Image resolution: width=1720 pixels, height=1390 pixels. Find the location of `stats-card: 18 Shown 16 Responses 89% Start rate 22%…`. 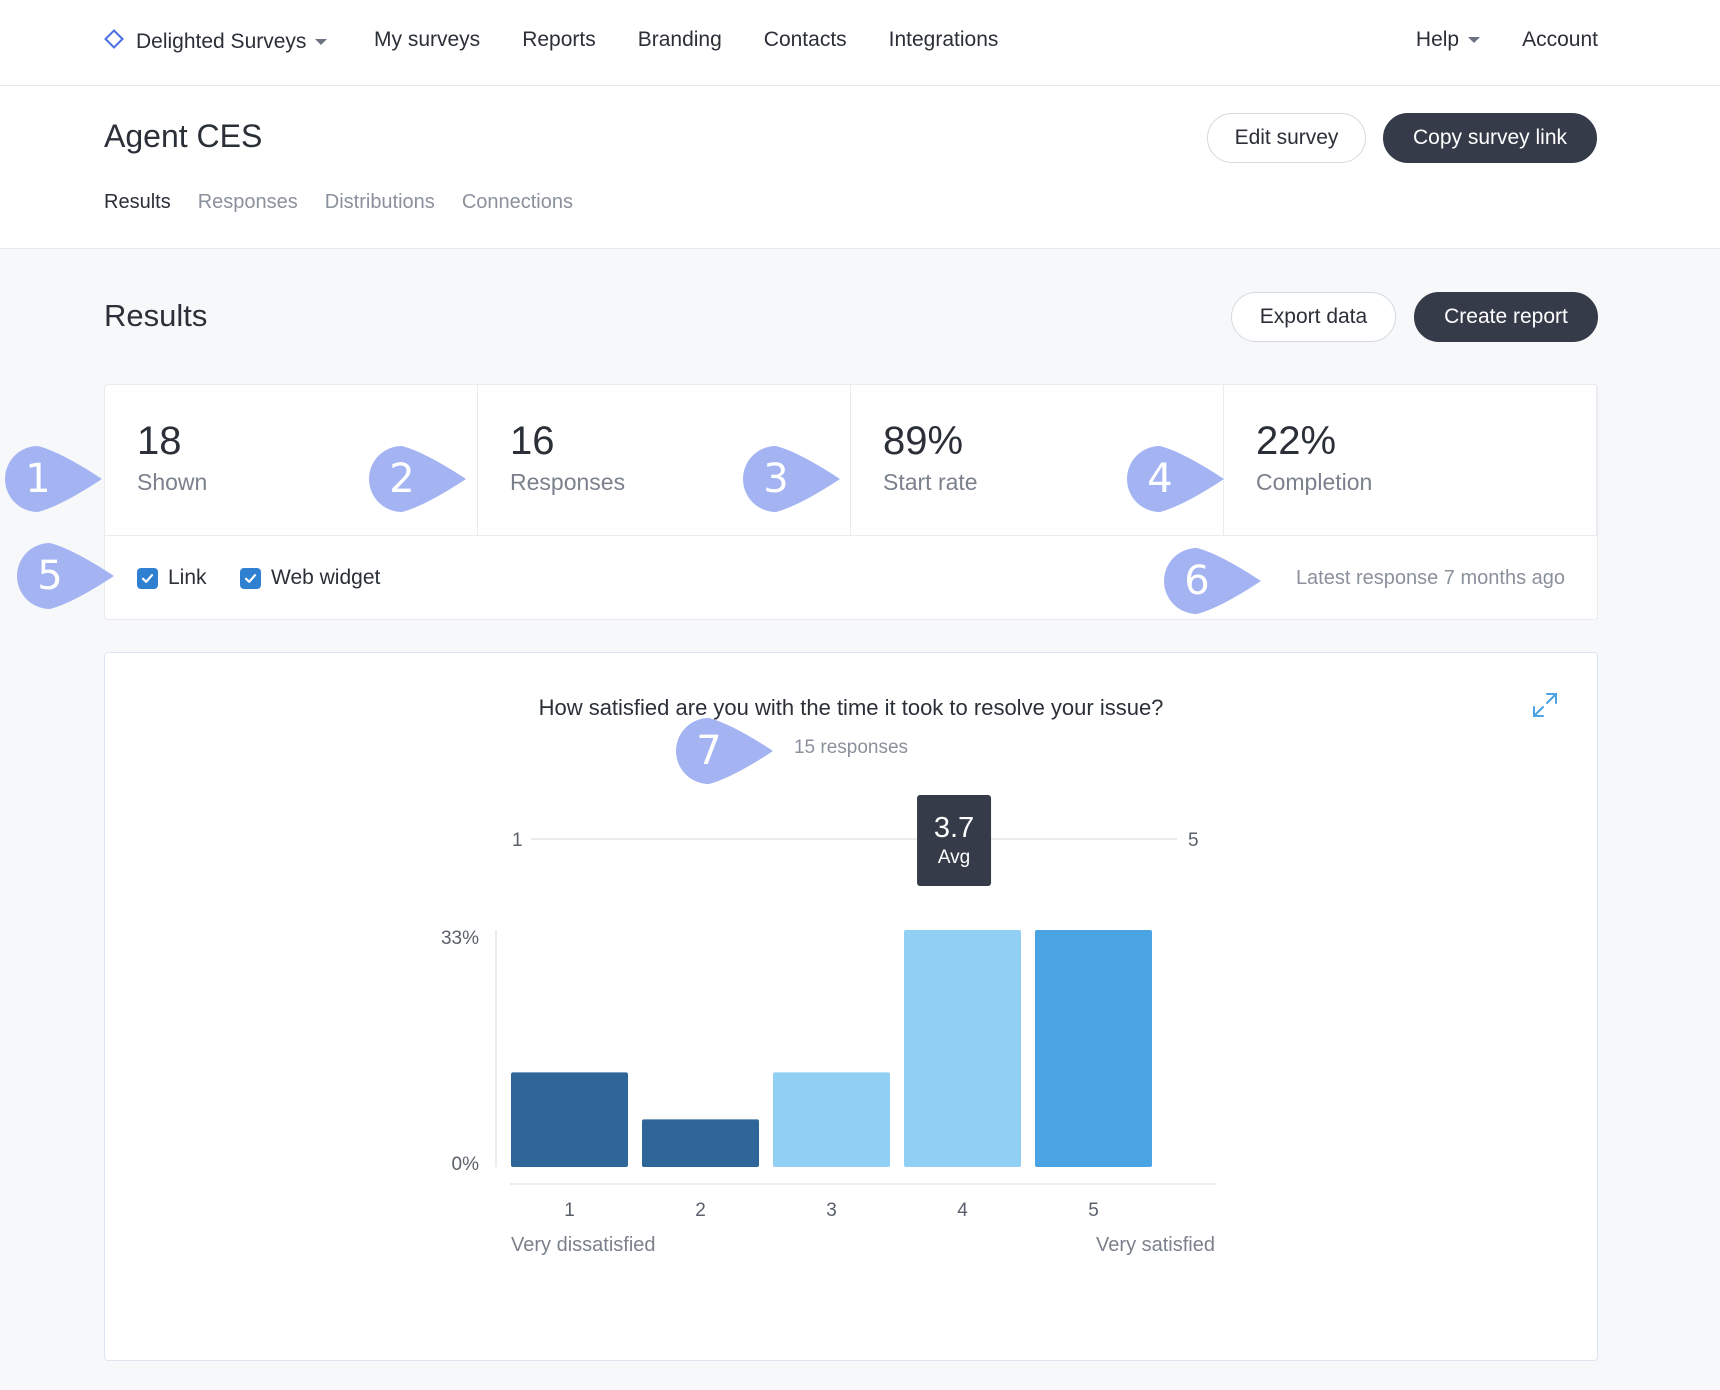

stats-card: 18 Shown 16 Responses 89% Start rate 22%… is located at coordinates (851, 502).